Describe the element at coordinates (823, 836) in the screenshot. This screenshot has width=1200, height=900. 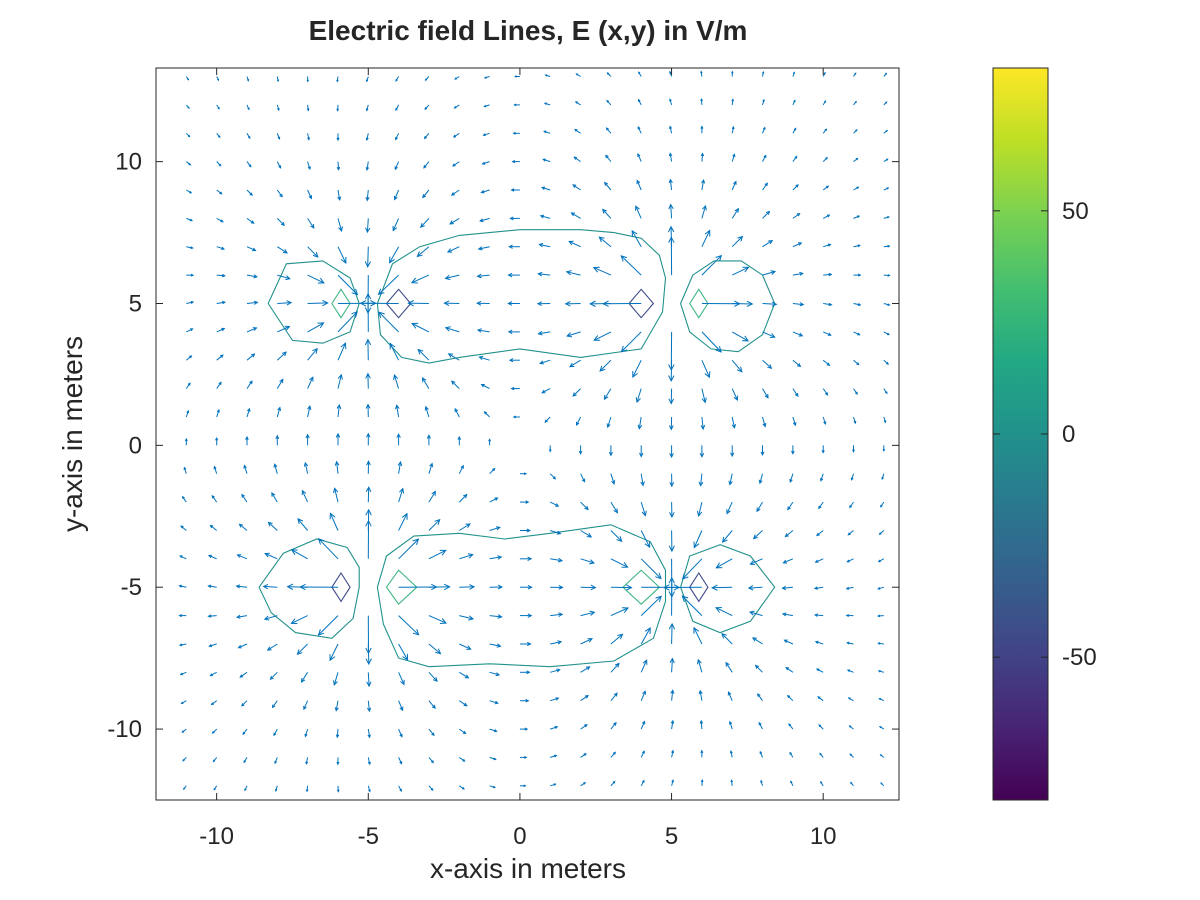
I see `x-tick-label: 10` at that location.